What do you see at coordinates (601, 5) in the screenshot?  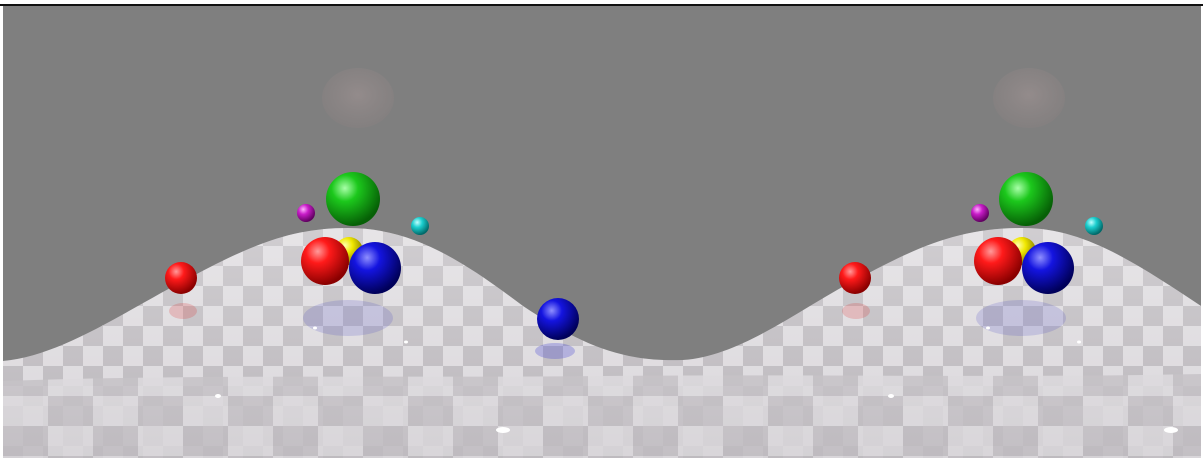 I see `top-border` at bounding box center [601, 5].